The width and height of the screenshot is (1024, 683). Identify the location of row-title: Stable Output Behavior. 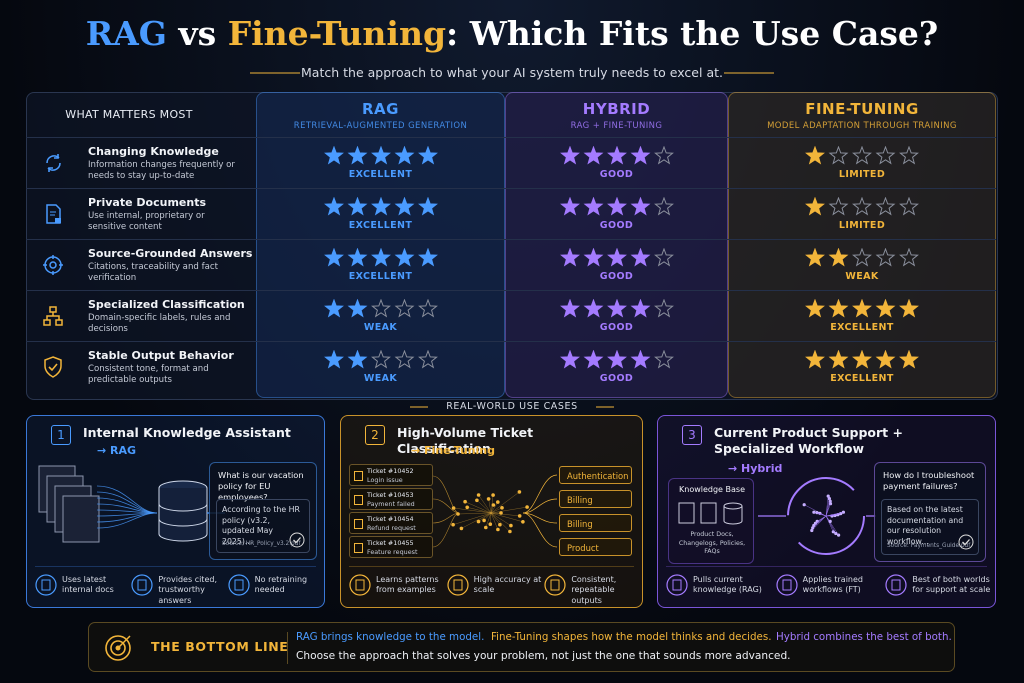
(161, 355).